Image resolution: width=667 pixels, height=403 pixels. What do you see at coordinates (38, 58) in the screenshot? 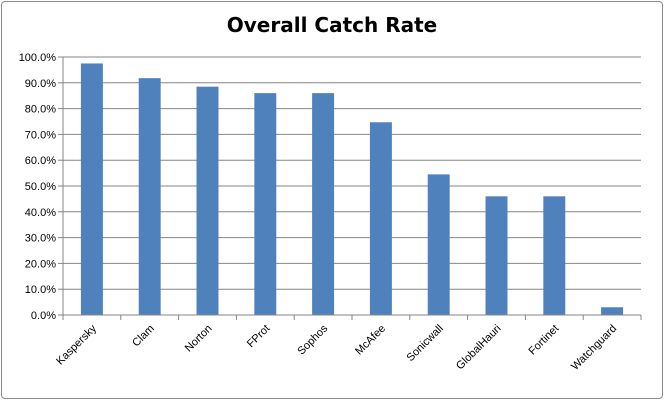
I see `y-tick-label: 100.0%` at bounding box center [38, 58].